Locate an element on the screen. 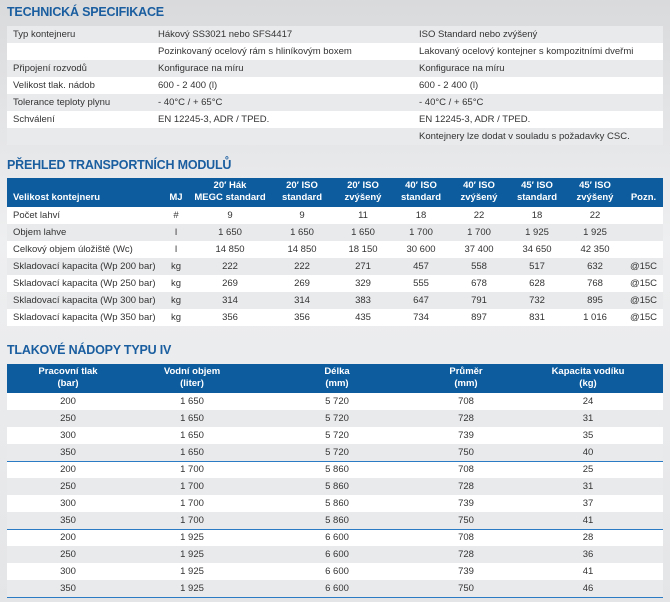 The image size is (670, 602). table-cell: 739 is located at coordinates (466, 571).